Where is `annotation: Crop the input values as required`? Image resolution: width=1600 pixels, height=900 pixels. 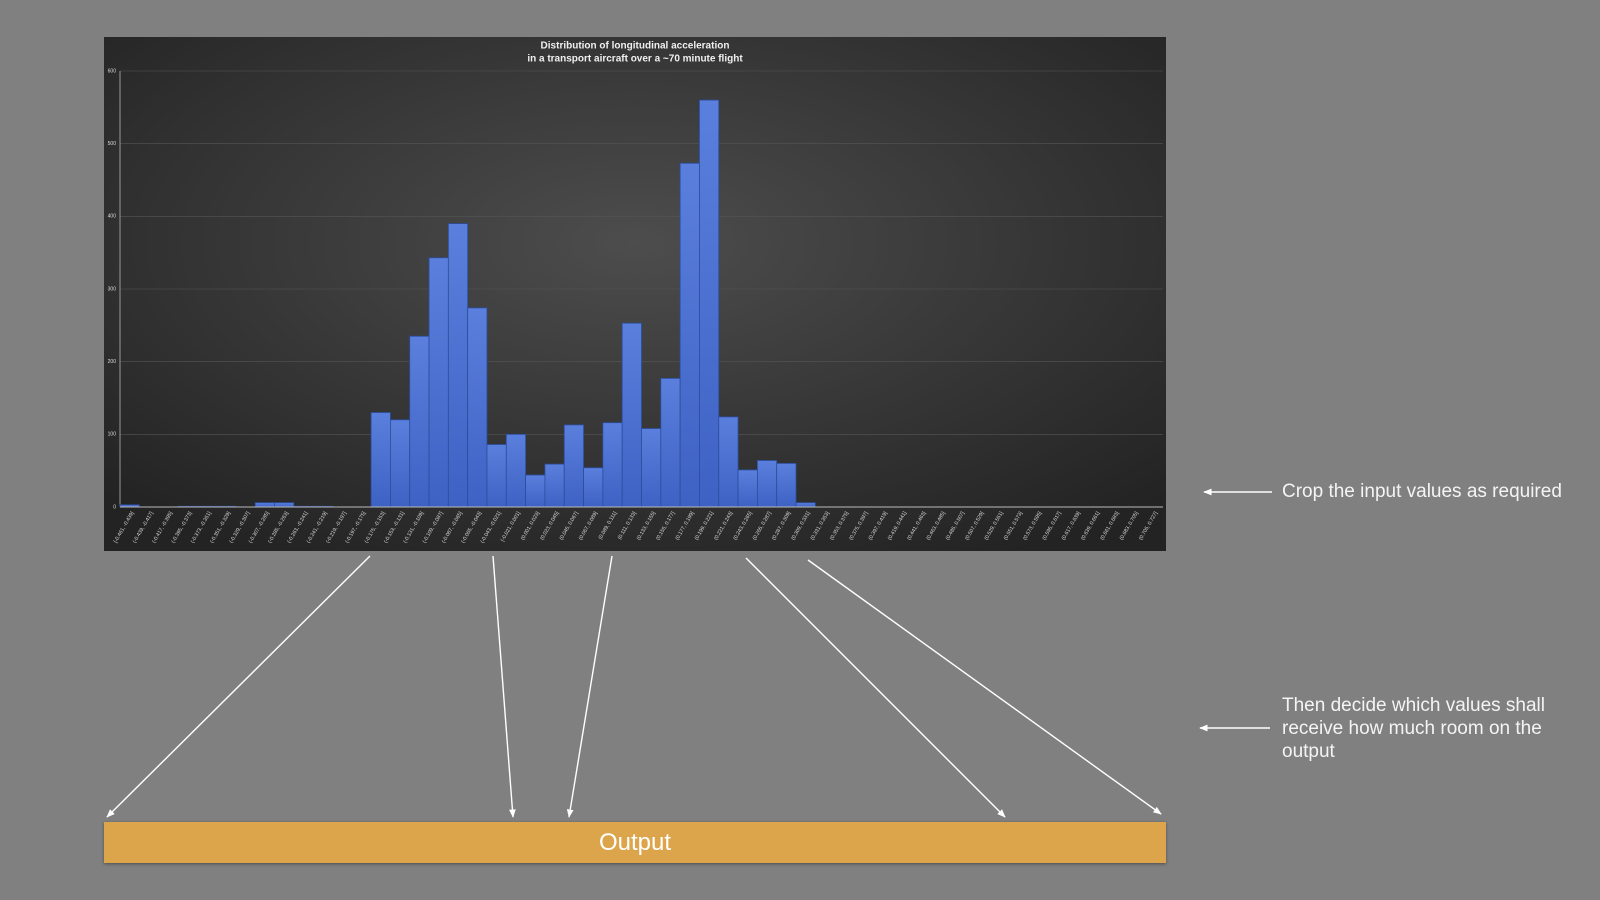
annotation: Crop the input values as required is located at coordinates (1422, 491).